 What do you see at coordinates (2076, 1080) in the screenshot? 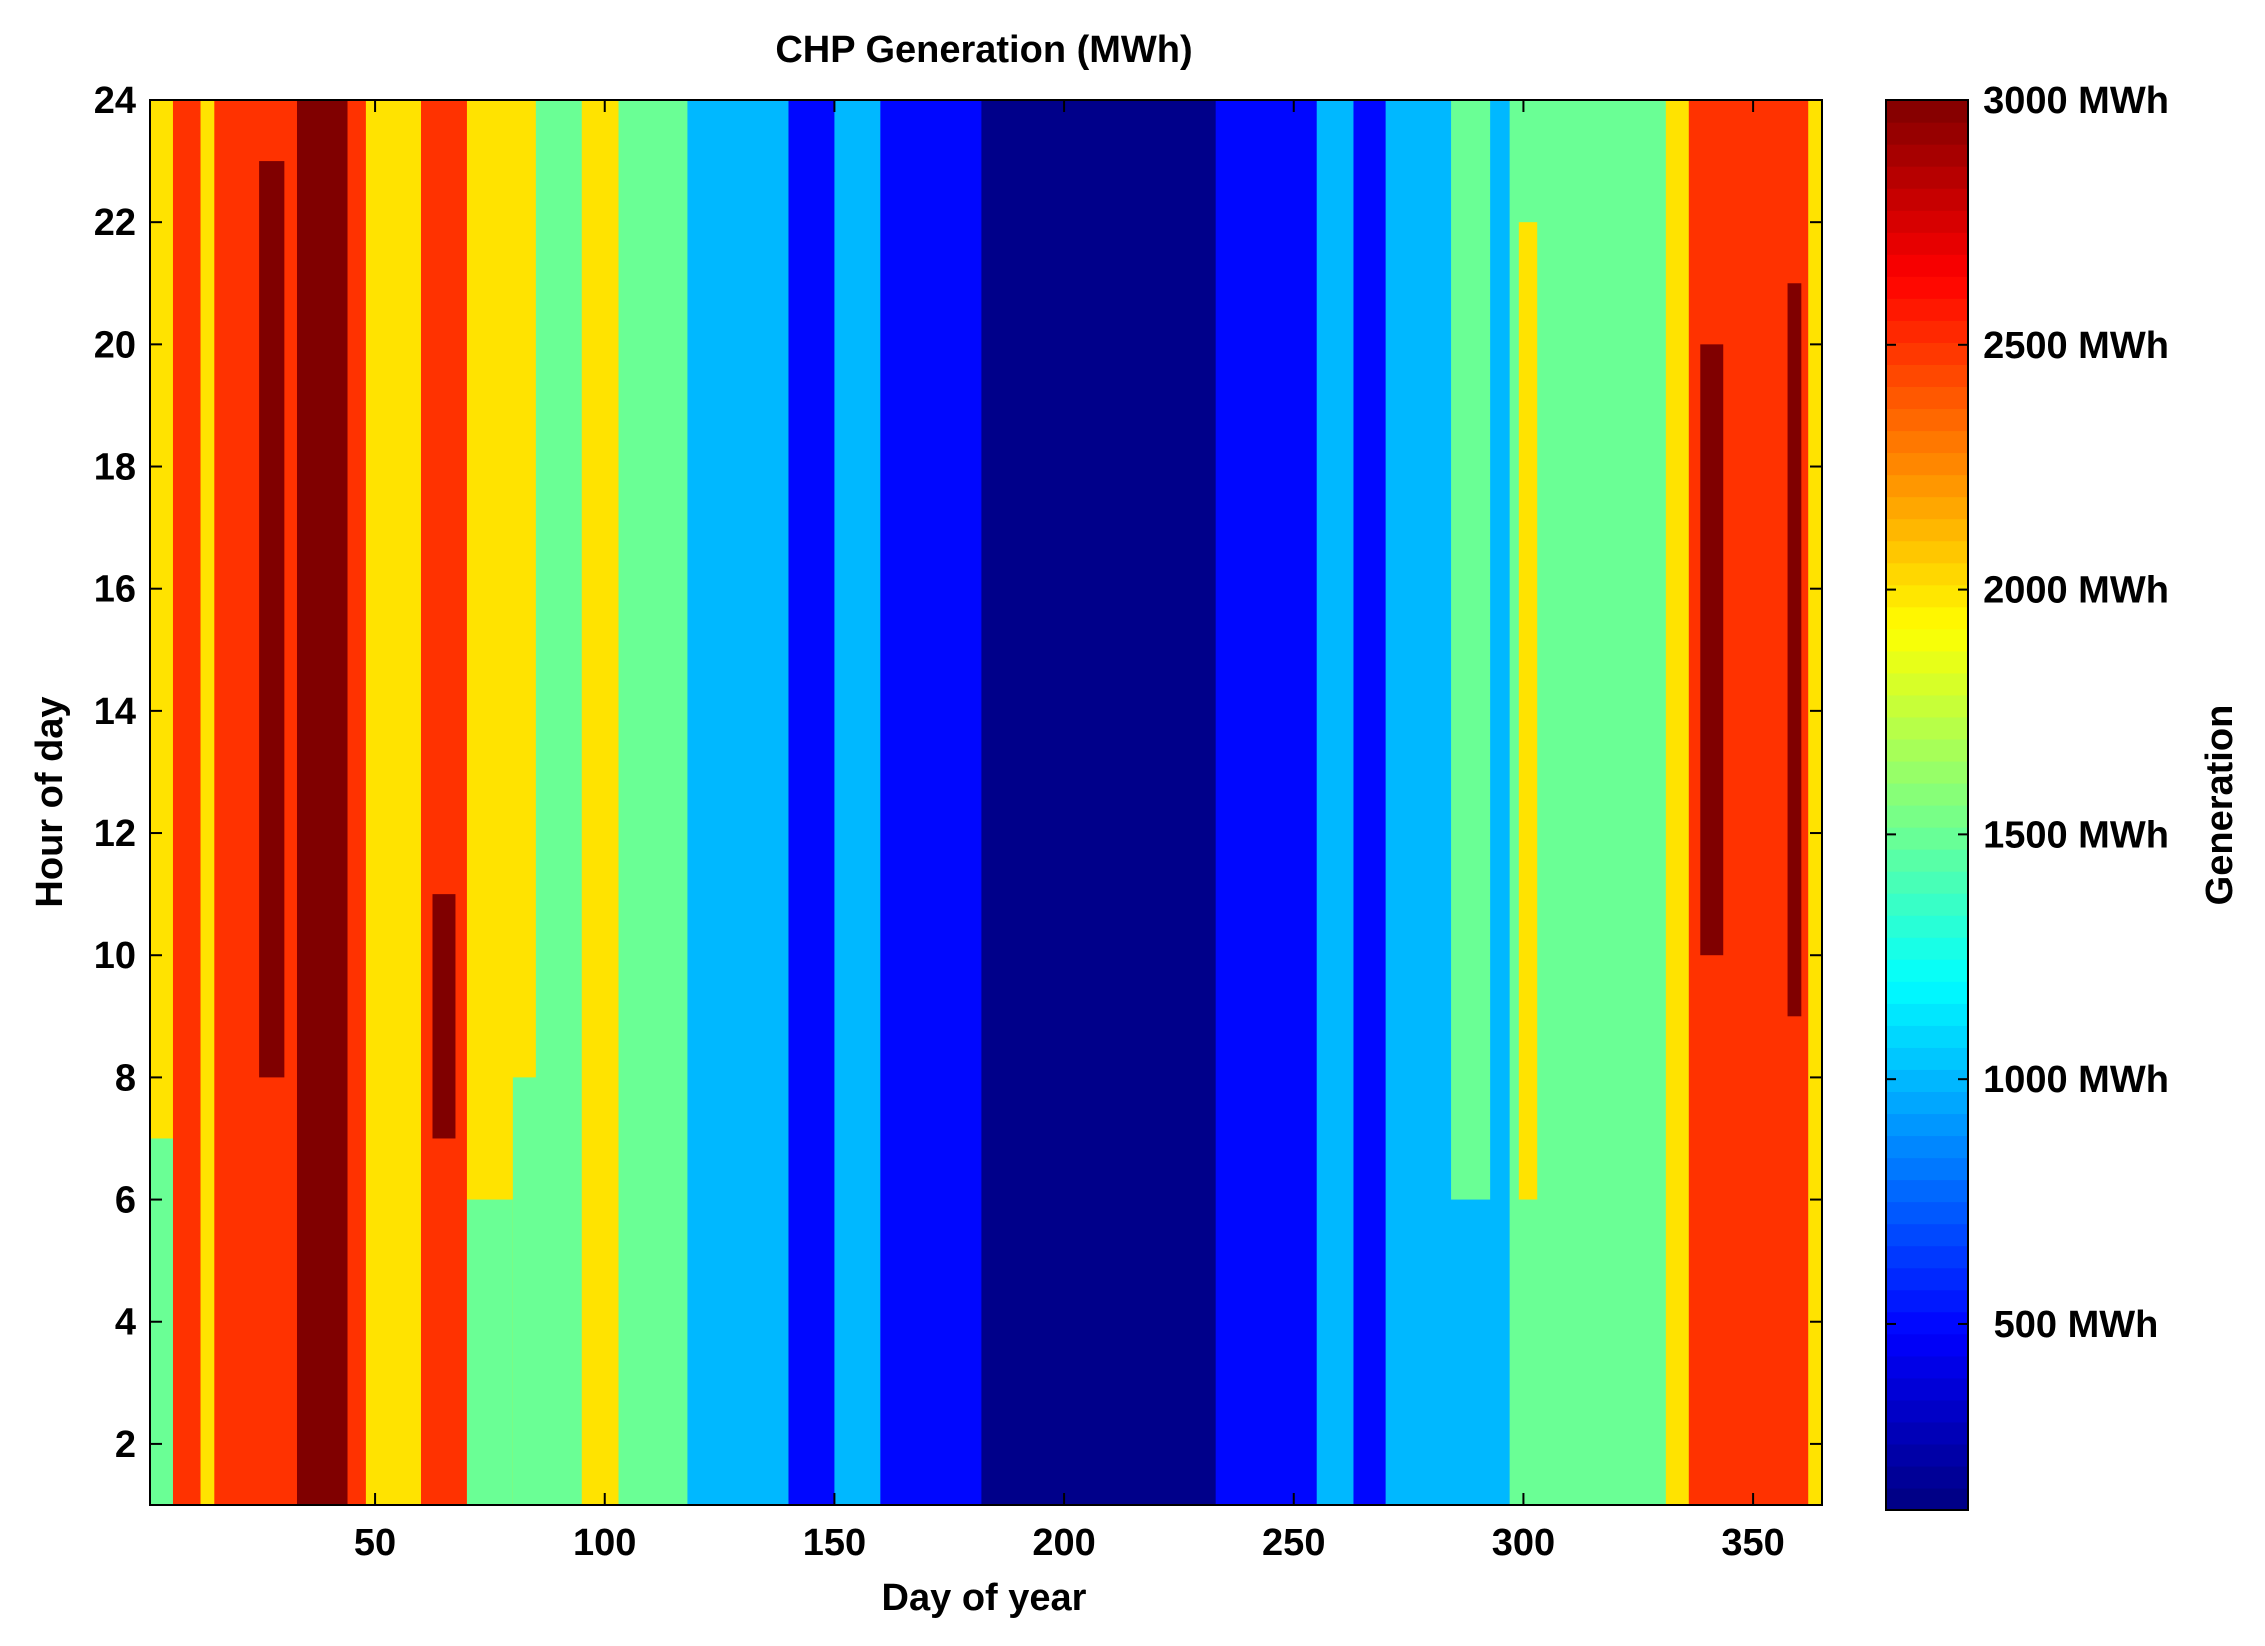
I see `colorbar-tick-label: 1000 MWh` at bounding box center [2076, 1080].